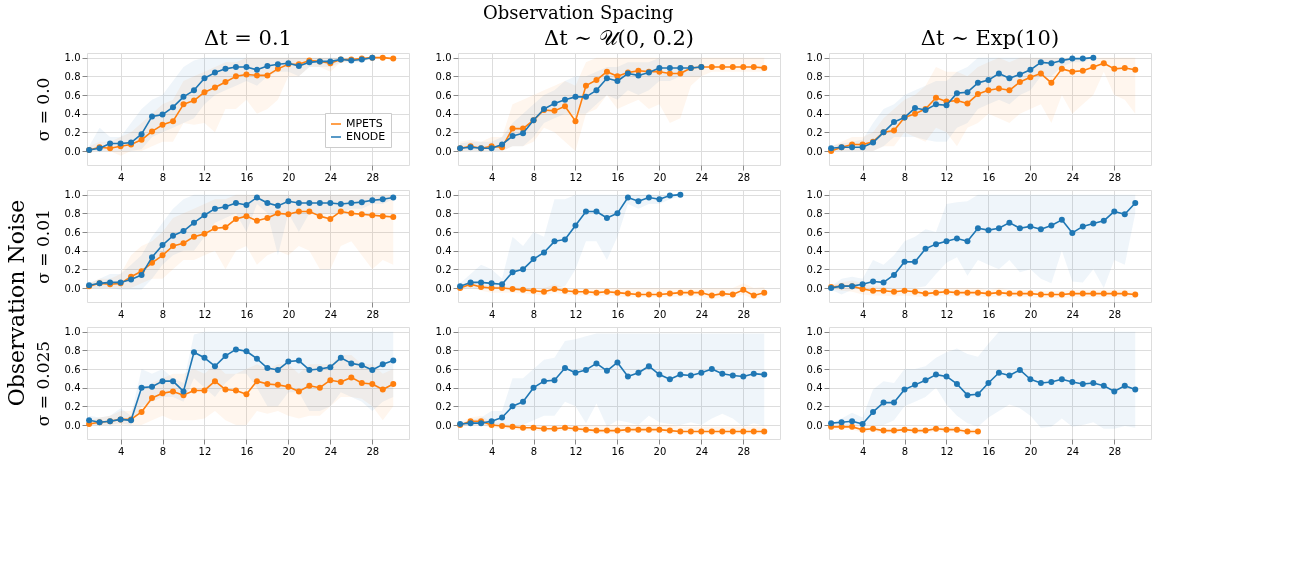 The height and width of the screenshot is (565, 1302). Describe the element at coordinates (42, 383) in the screenshot. I see `y-axis-title: σ = 0.025` at that location.